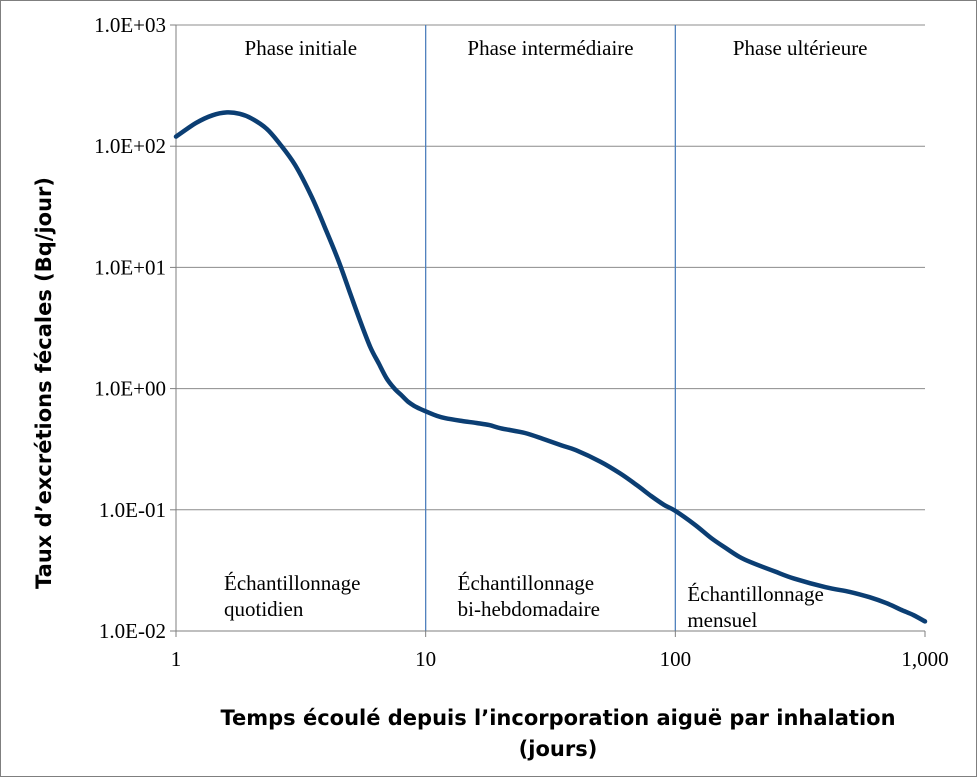 The width and height of the screenshot is (977, 778). What do you see at coordinates (264, 609) in the screenshot?
I see `phase-sampling-label: quotidien` at bounding box center [264, 609].